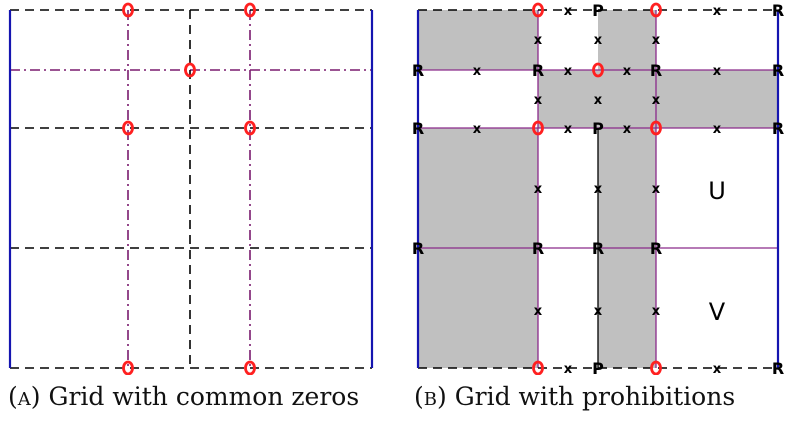  Describe the element at coordinates (717, 191) in the screenshot. I see `region-u-label: U` at that location.